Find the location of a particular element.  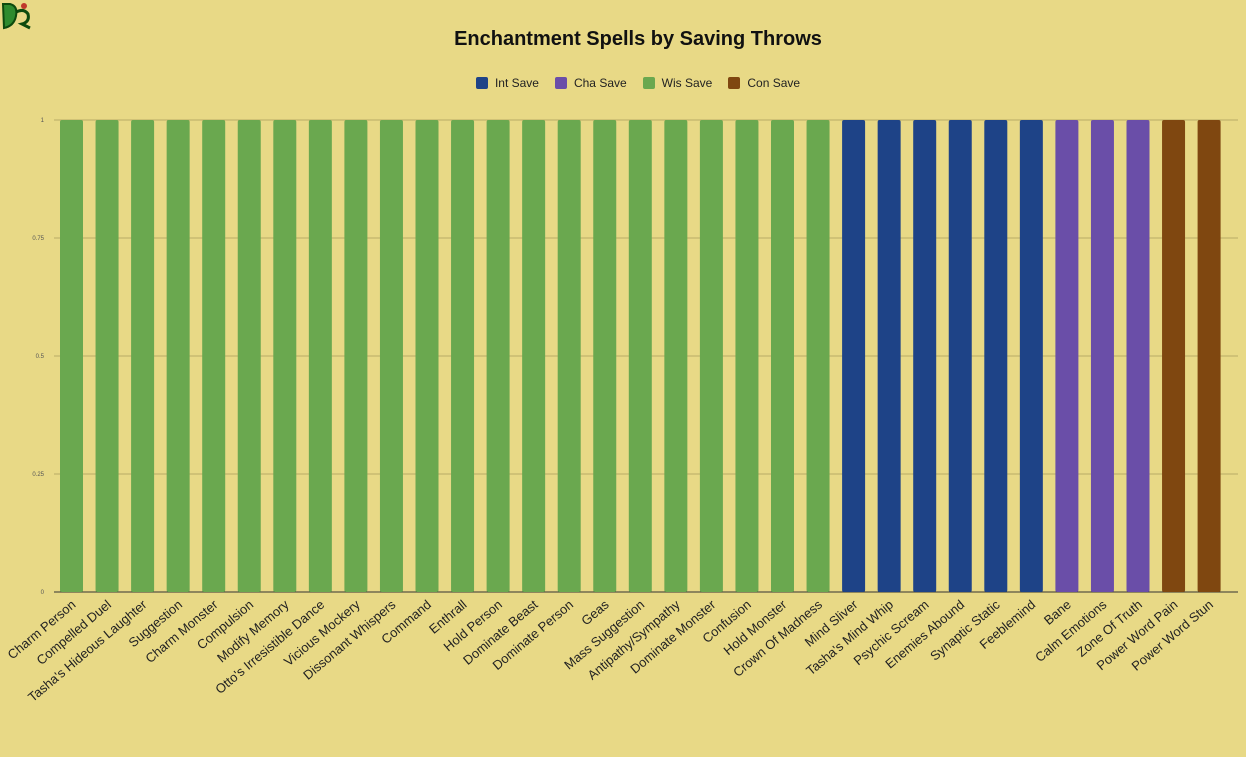

legend-label: Wis Save is located at coordinates (687, 83).